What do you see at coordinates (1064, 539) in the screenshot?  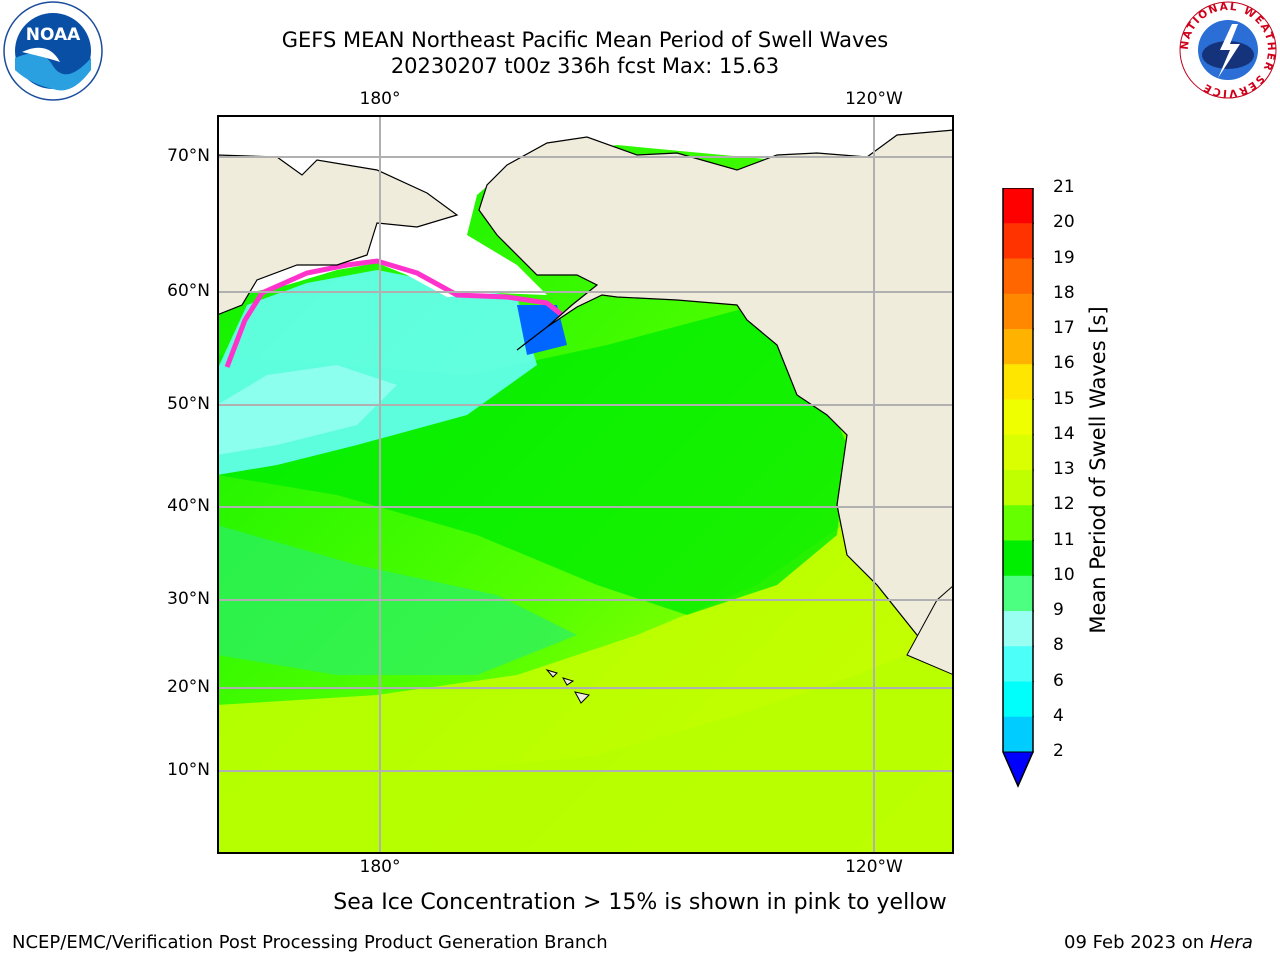 I see `colorbar-tick-label: 11` at bounding box center [1064, 539].